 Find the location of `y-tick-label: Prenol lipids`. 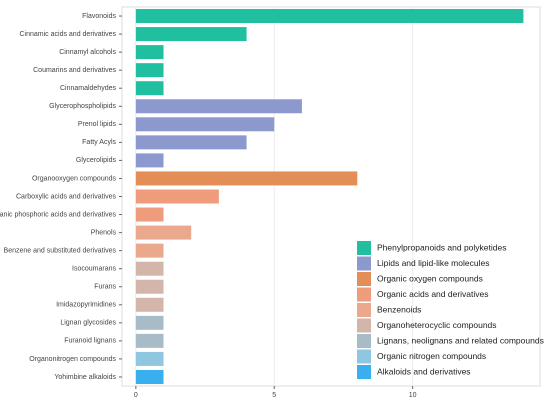

y-tick-label: Prenol lipids is located at coordinates (97, 124).